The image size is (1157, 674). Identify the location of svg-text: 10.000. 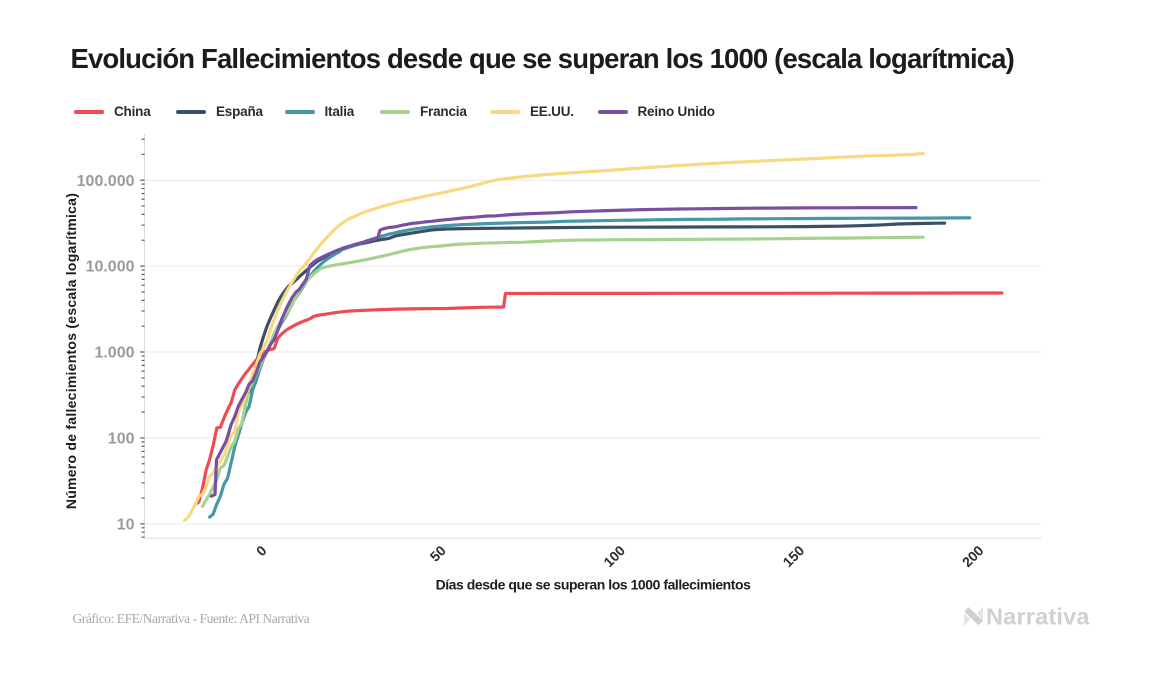
(110, 267).